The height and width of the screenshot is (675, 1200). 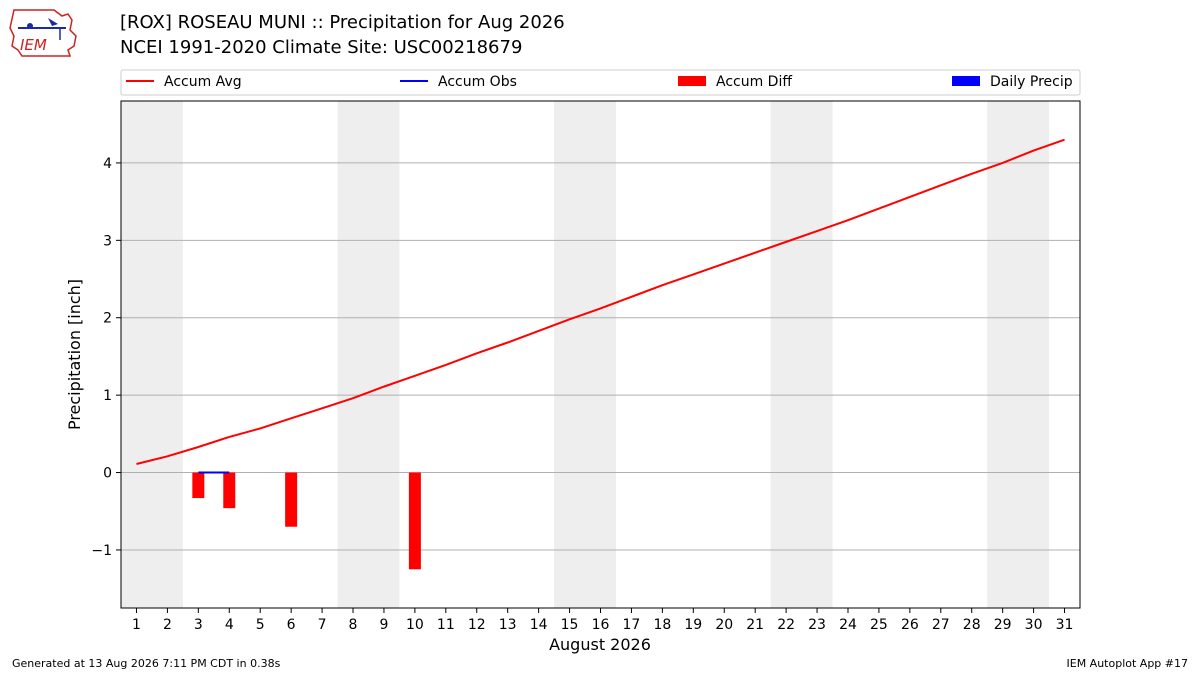 What do you see at coordinates (33, 45) in the screenshot?
I see `logo-text: IEM` at bounding box center [33, 45].